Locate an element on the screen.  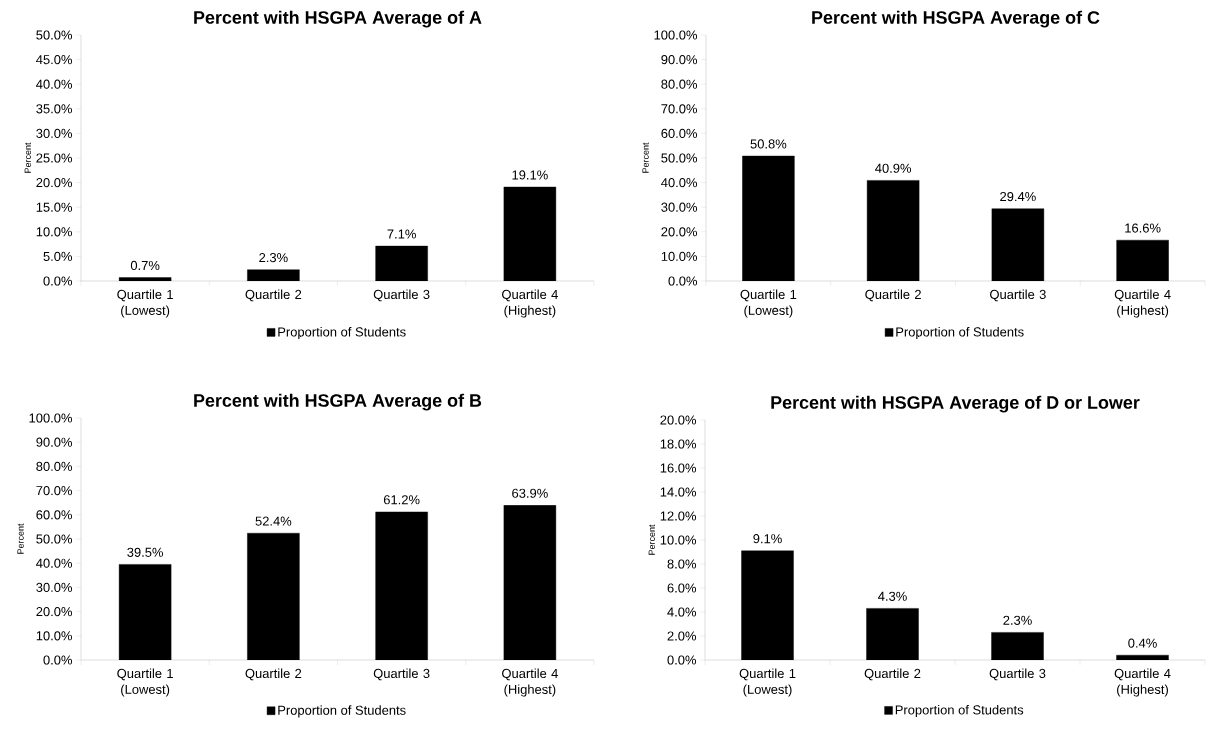
y-tick-label: 16.0% is located at coordinates (678, 468).